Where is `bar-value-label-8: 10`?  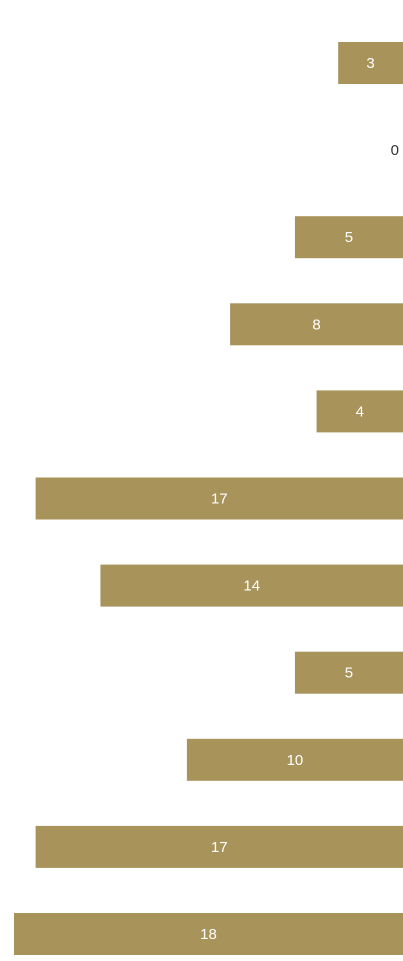 bar-value-label-8: 10 is located at coordinates (295, 760).